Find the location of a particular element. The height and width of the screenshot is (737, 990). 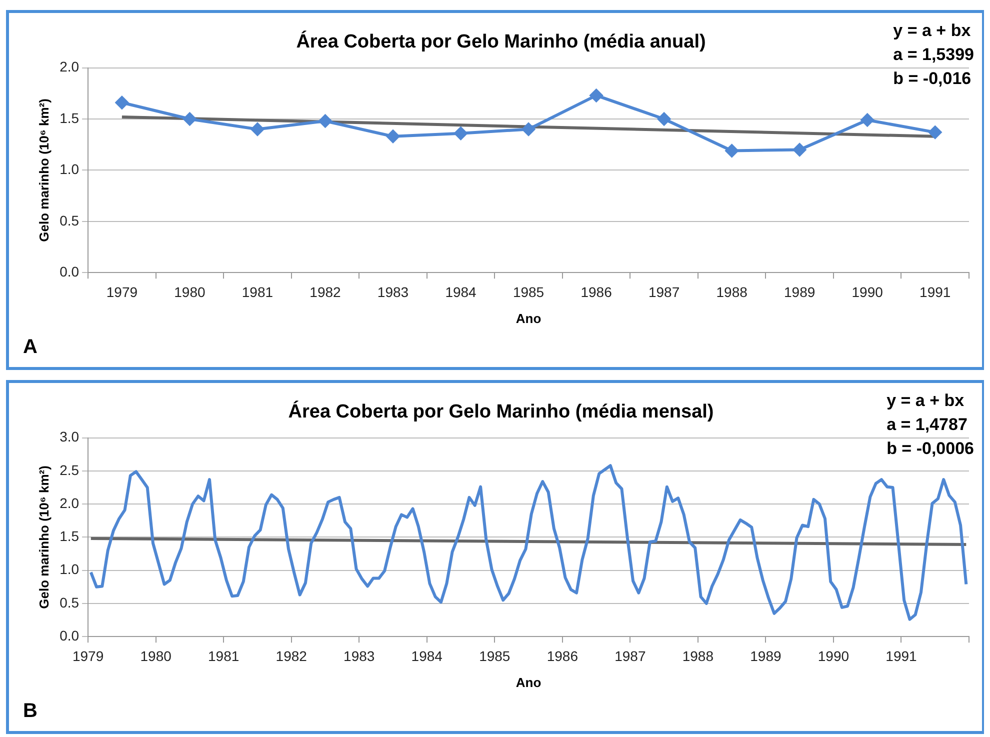

y-tick-label: 3.0 is located at coordinates (70, 436).